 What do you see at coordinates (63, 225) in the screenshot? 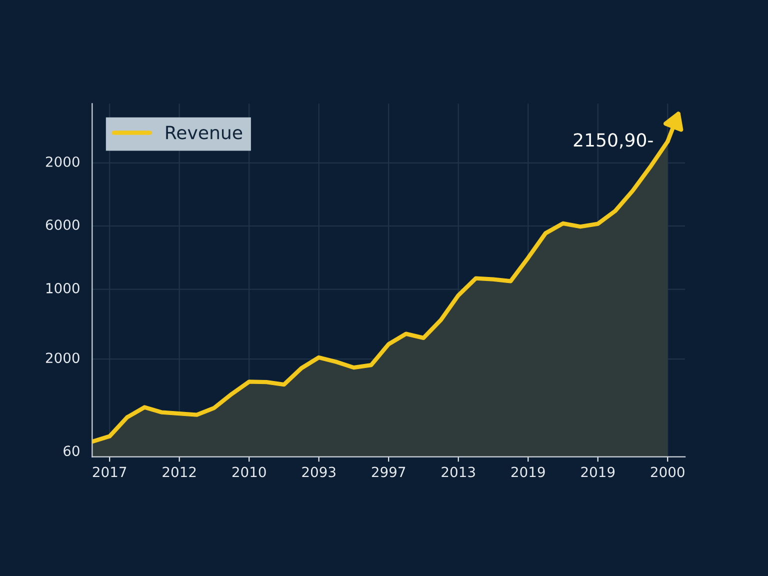
I see `text: 6000` at bounding box center [63, 225].